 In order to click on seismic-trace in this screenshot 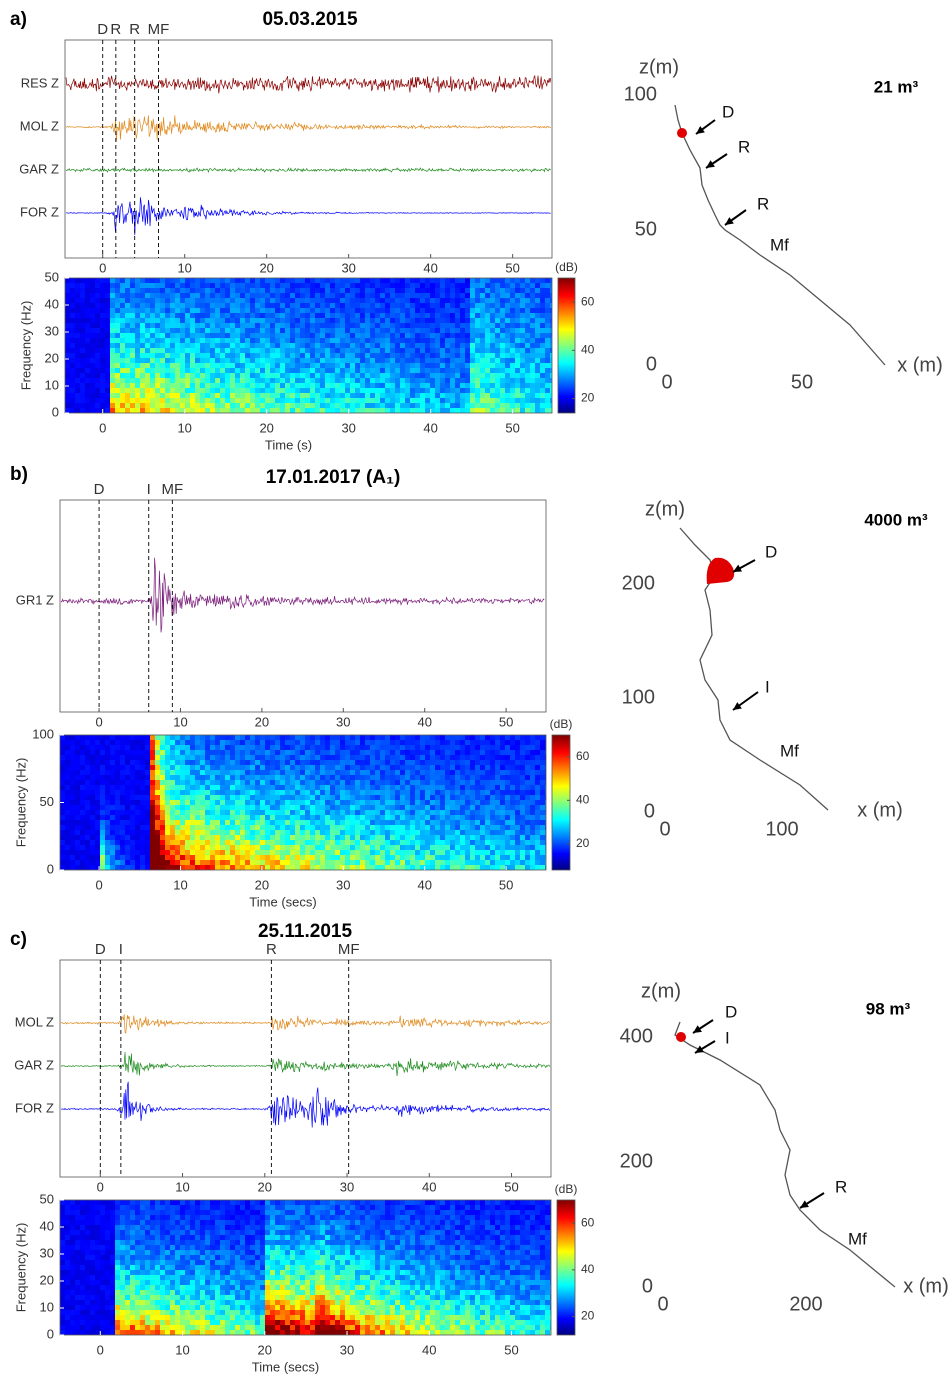, I will do `click(308, 84)`.